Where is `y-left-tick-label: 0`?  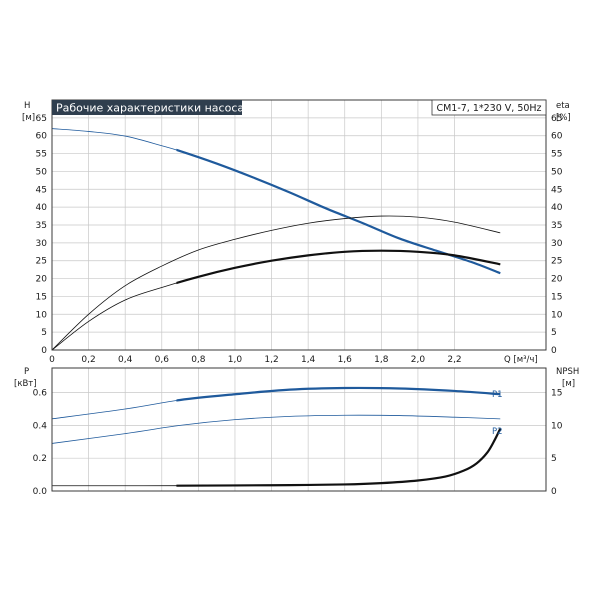 y-left-tick-label: 0 is located at coordinates (44, 351).